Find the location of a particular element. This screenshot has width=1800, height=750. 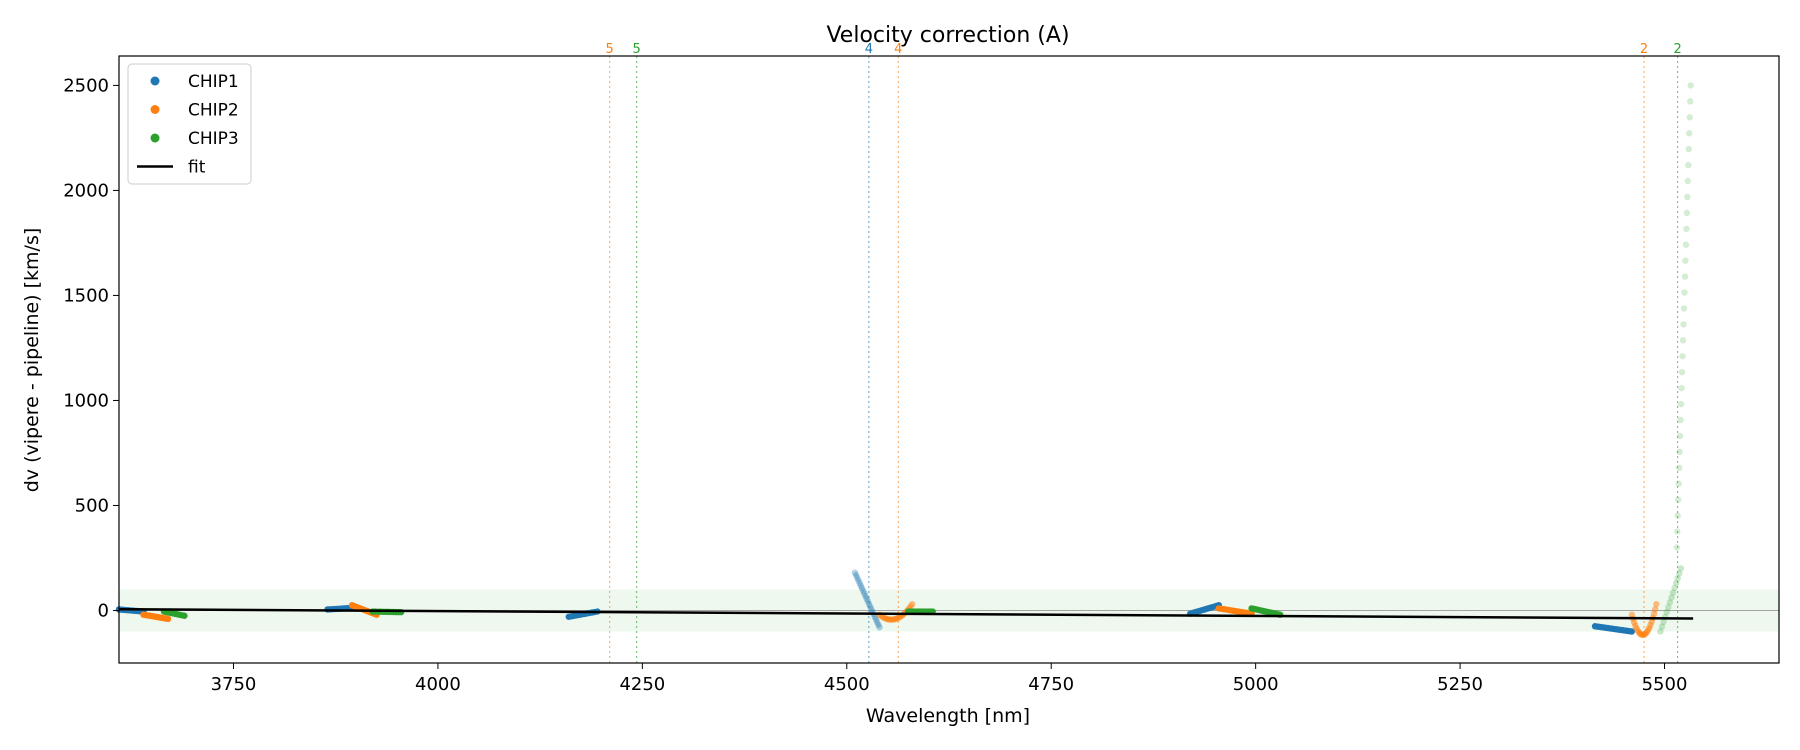

order-label-1: 5 is located at coordinates (636, 49).